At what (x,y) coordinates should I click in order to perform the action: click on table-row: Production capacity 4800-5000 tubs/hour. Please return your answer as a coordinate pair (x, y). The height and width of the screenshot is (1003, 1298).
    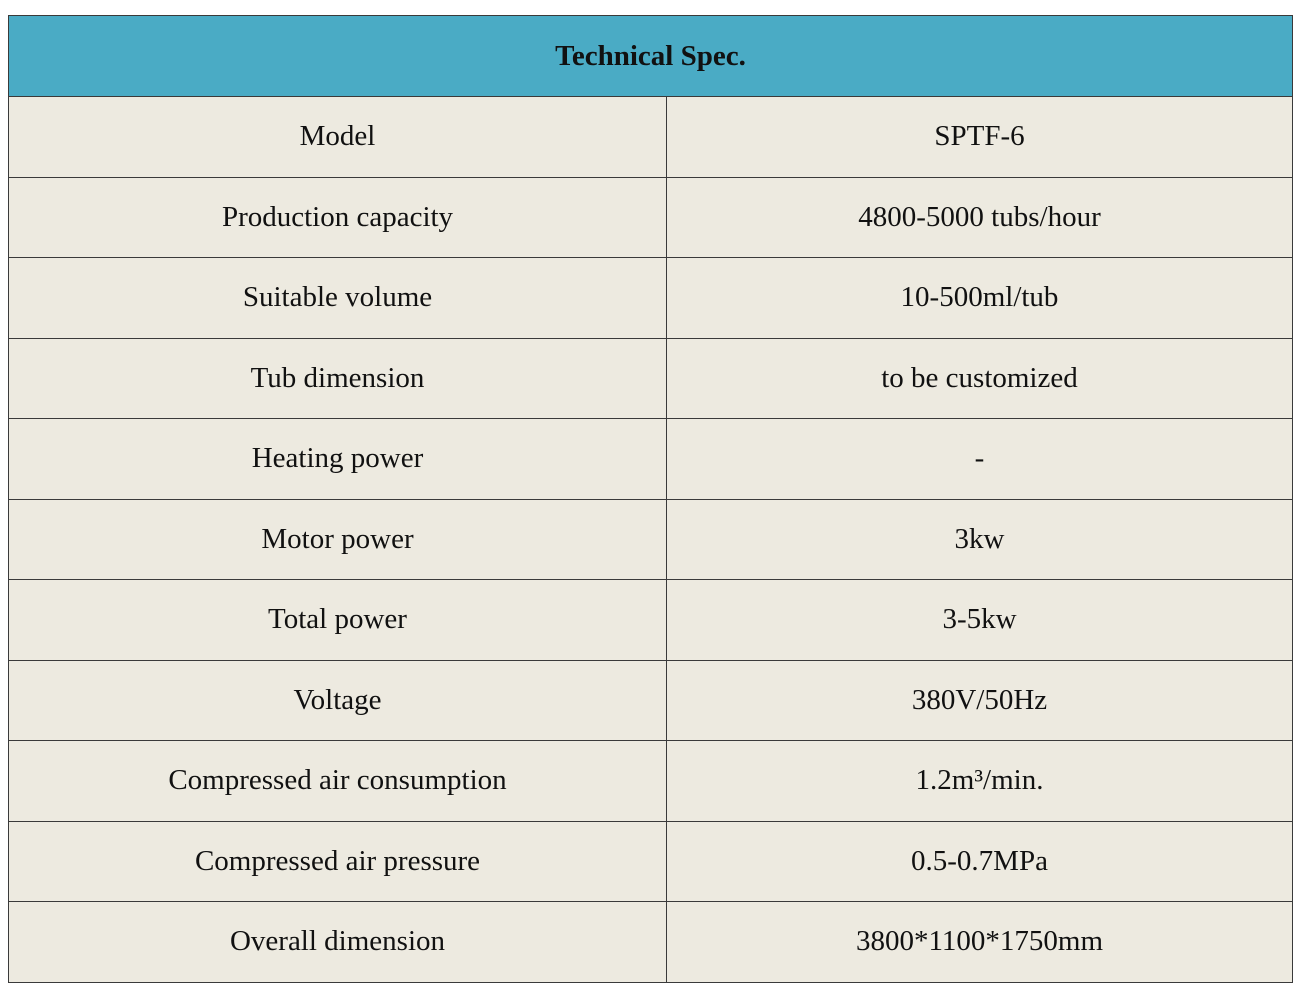
    Looking at the image, I should click on (650, 217).